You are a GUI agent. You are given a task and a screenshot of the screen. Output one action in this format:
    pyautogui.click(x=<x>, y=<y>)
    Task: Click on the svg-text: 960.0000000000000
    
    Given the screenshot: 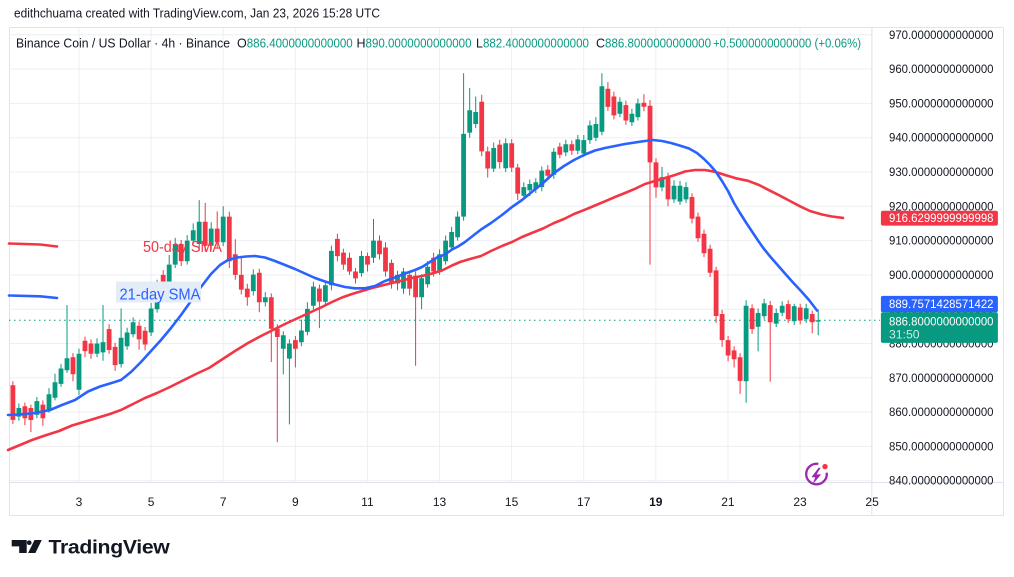 What is the action you would take?
    pyautogui.click(x=941, y=69)
    